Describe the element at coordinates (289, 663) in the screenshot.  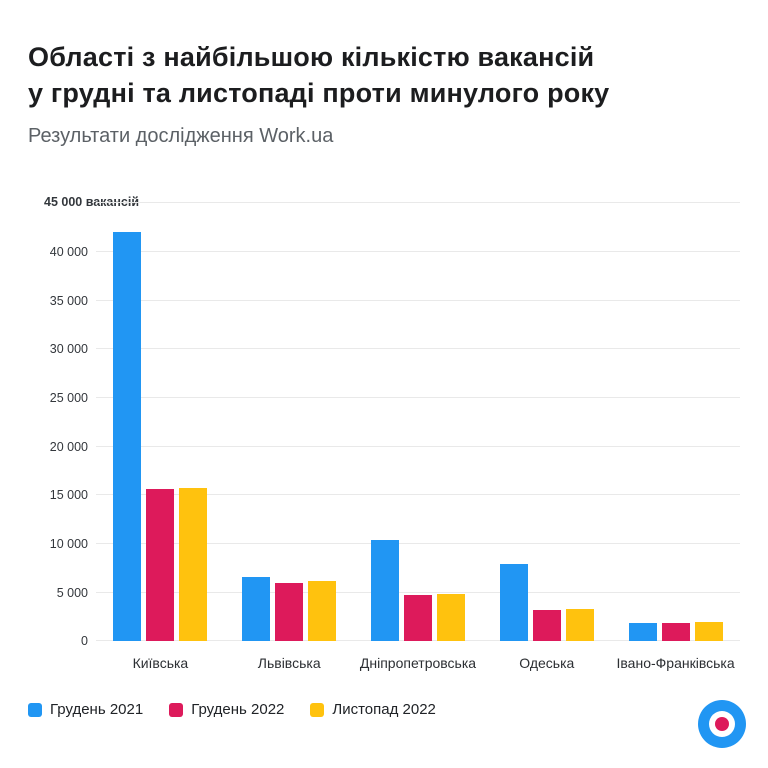
I see `x-axis-label: Львівська` at that location.